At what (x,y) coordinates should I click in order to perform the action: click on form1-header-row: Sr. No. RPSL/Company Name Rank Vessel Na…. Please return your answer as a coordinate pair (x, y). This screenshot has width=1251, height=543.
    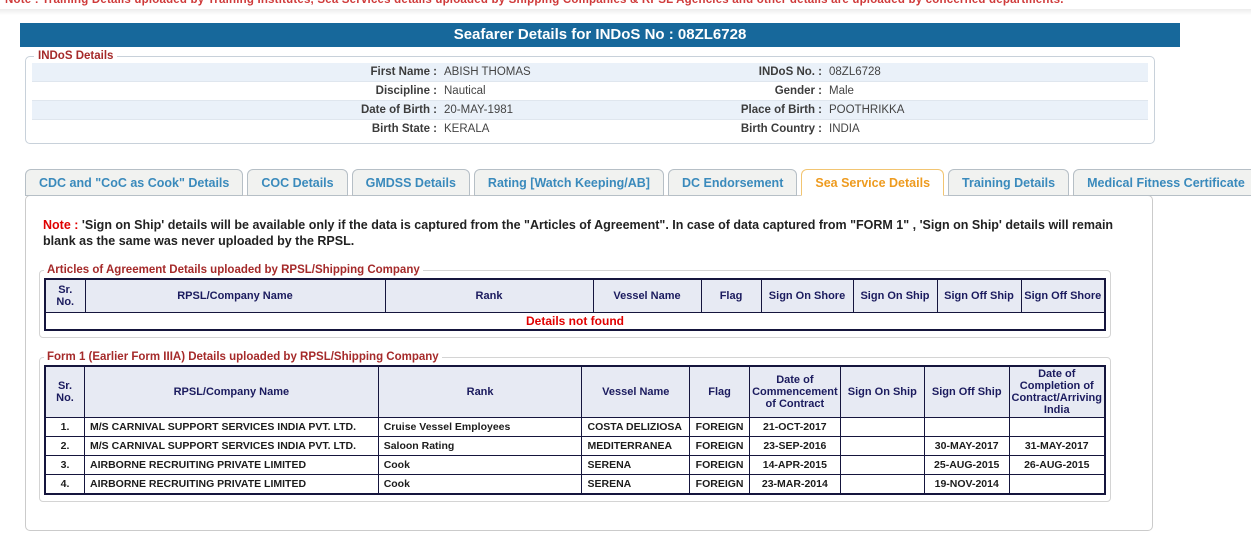
    Looking at the image, I should click on (575, 391).